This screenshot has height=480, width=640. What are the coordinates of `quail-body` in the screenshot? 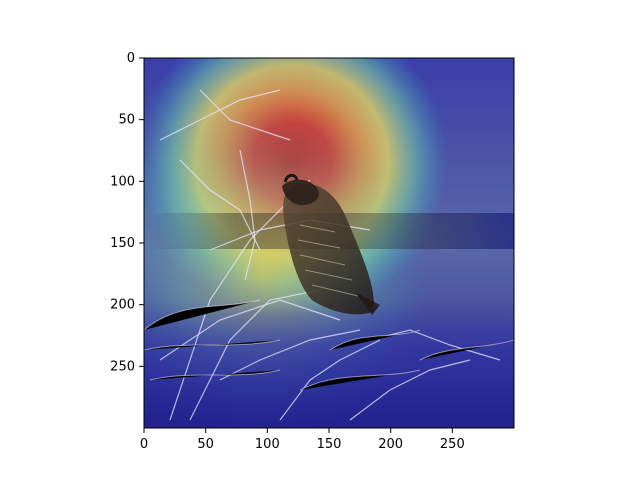 It's located at (328, 249).